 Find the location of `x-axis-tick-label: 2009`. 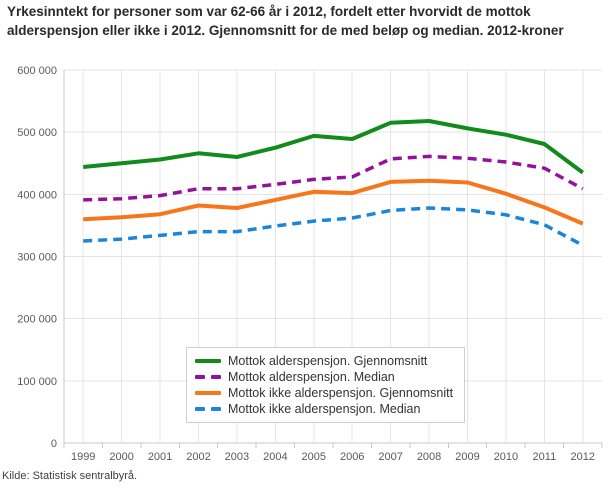

x-axis-tick-label: 2009 is located at coordinates (467, 457).